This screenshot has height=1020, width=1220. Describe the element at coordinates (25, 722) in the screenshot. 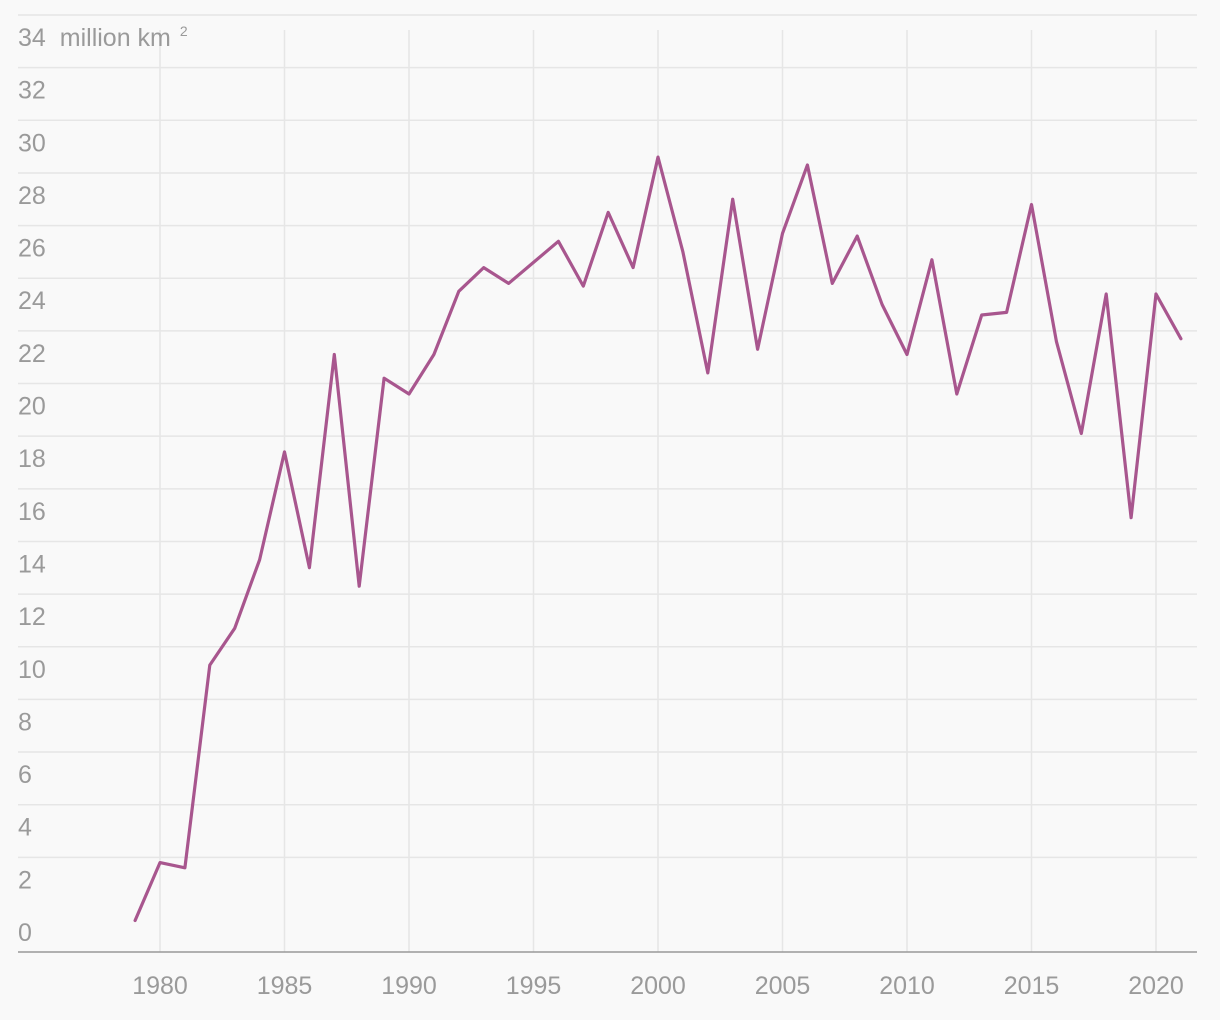

I see `y-tick-label-8: 8` at that location.